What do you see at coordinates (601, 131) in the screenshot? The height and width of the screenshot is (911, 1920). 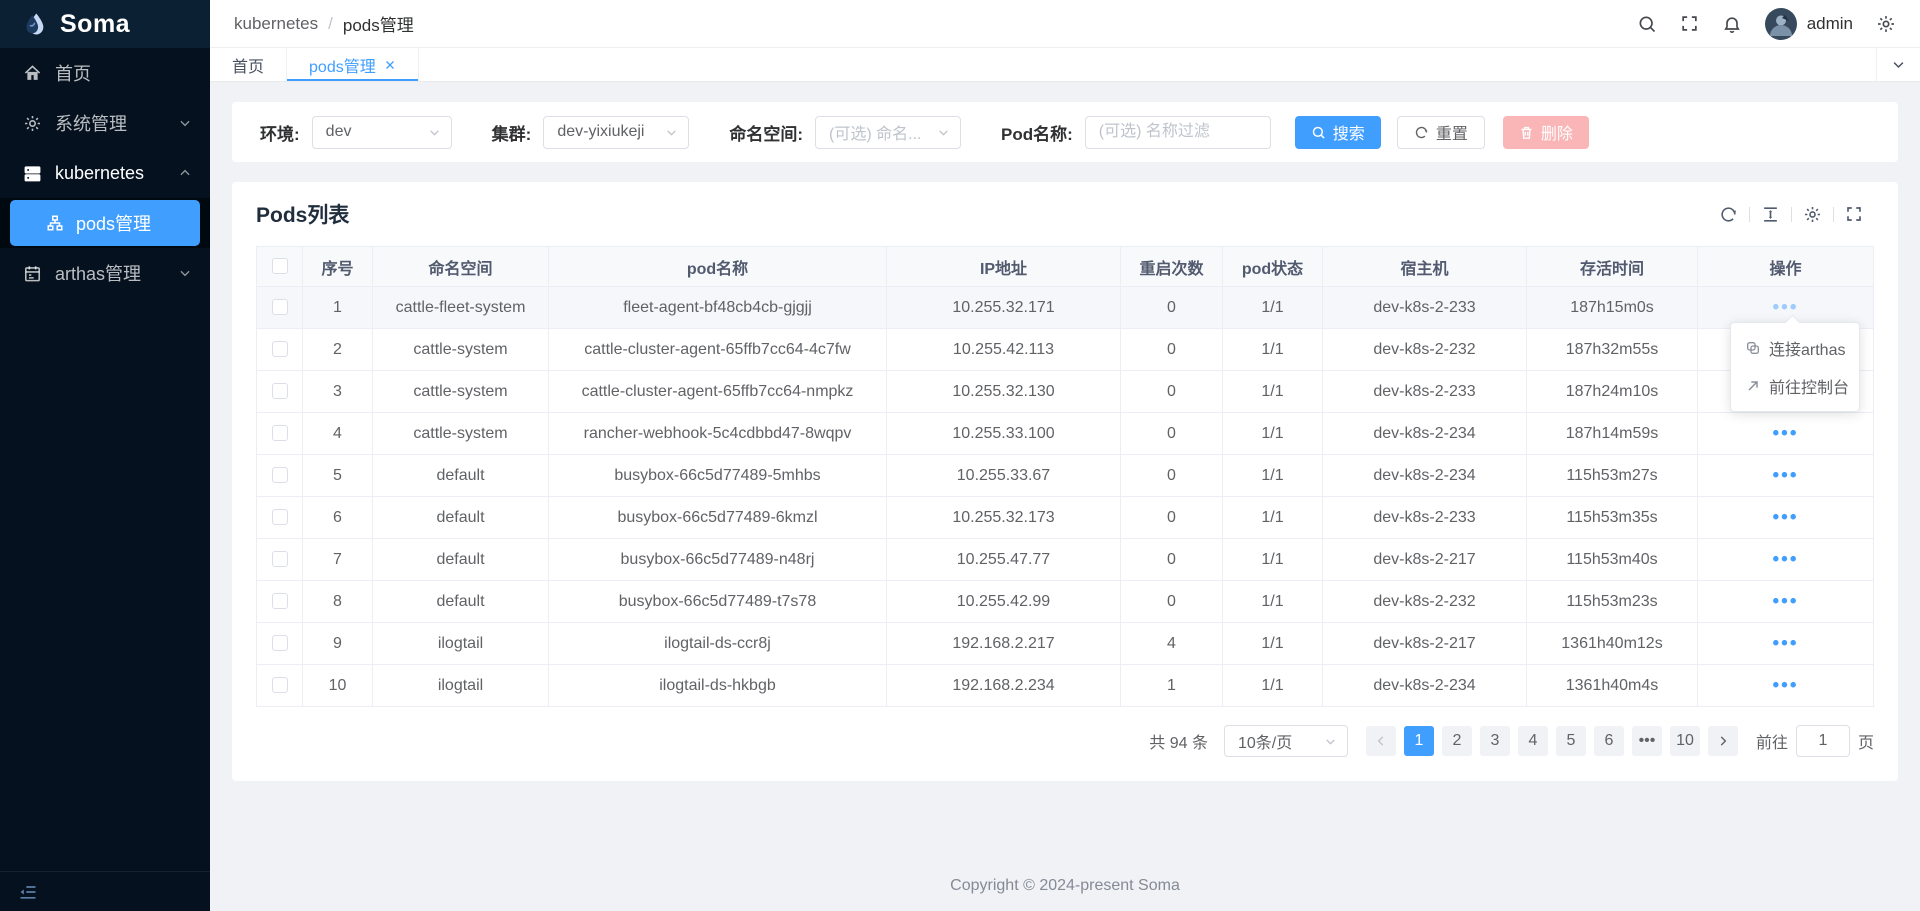 I see `cluster-select-value: dev-yixiukeji` at bounding box center [601, 131].